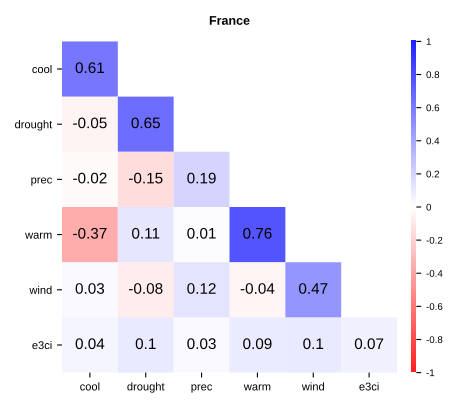 This screenshot has height=414, width=459. Describe the element at coordinates (313, 386) in the screenshot. I see `x-tick-label: wind` at that location.